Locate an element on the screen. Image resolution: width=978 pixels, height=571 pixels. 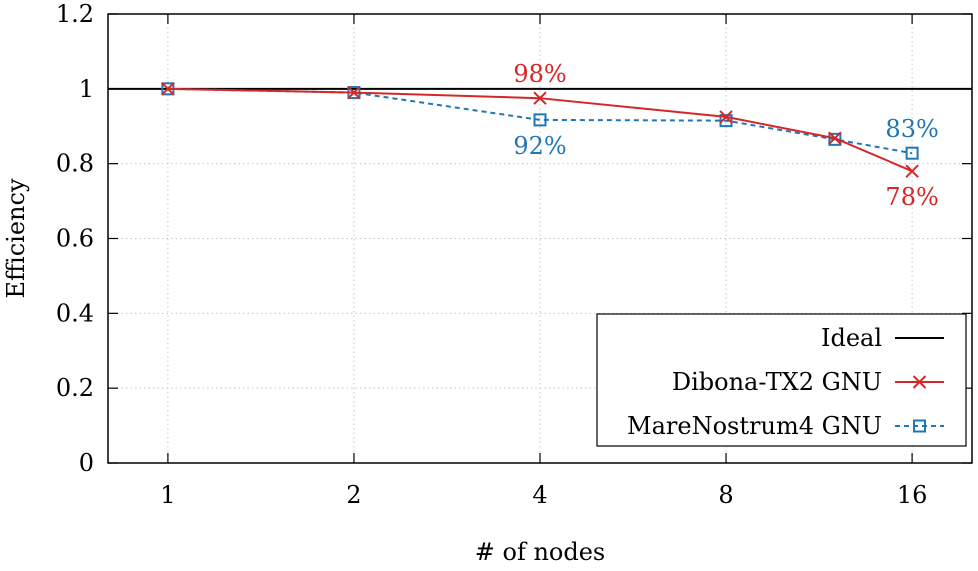
y-tick-label: 0.8 is located at coordinates (75, 164).